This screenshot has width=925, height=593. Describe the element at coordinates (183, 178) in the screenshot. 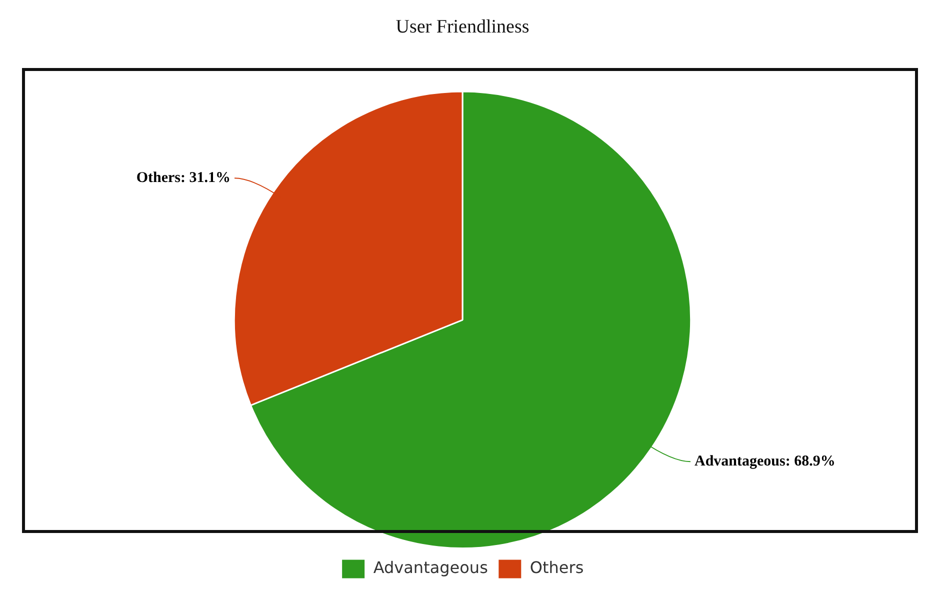

I see `data-label: Others: 31.1%` at that location.